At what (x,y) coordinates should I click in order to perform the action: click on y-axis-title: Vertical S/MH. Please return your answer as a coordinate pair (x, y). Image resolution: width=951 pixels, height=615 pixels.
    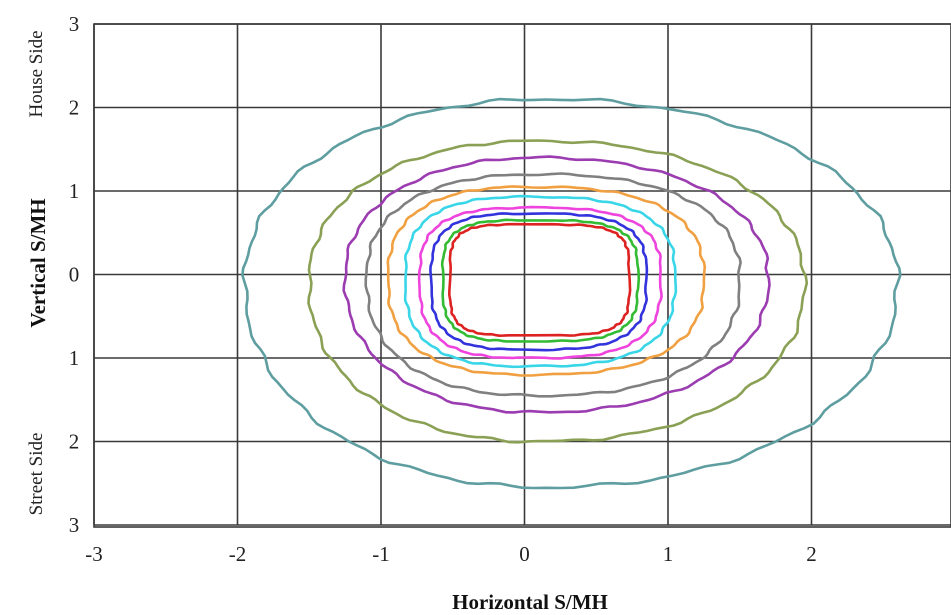
    Looking at the image, I should click on (38, 262).